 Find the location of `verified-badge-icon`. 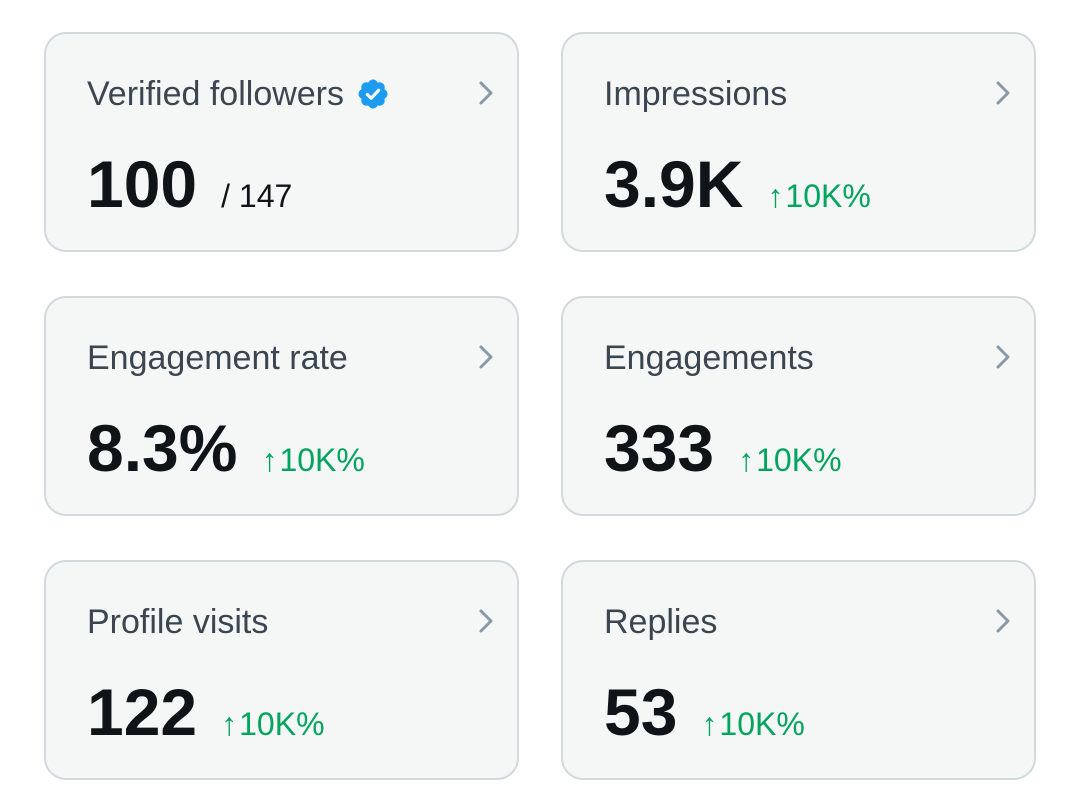

verified-badge-icon is located at coordinates (373, 94).